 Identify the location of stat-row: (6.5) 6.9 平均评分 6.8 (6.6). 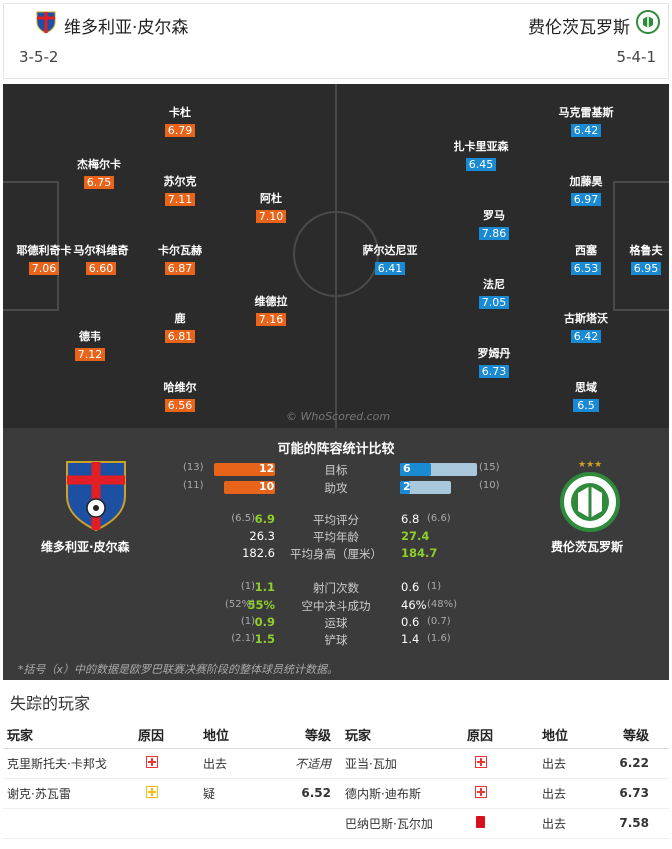
(336, 520).